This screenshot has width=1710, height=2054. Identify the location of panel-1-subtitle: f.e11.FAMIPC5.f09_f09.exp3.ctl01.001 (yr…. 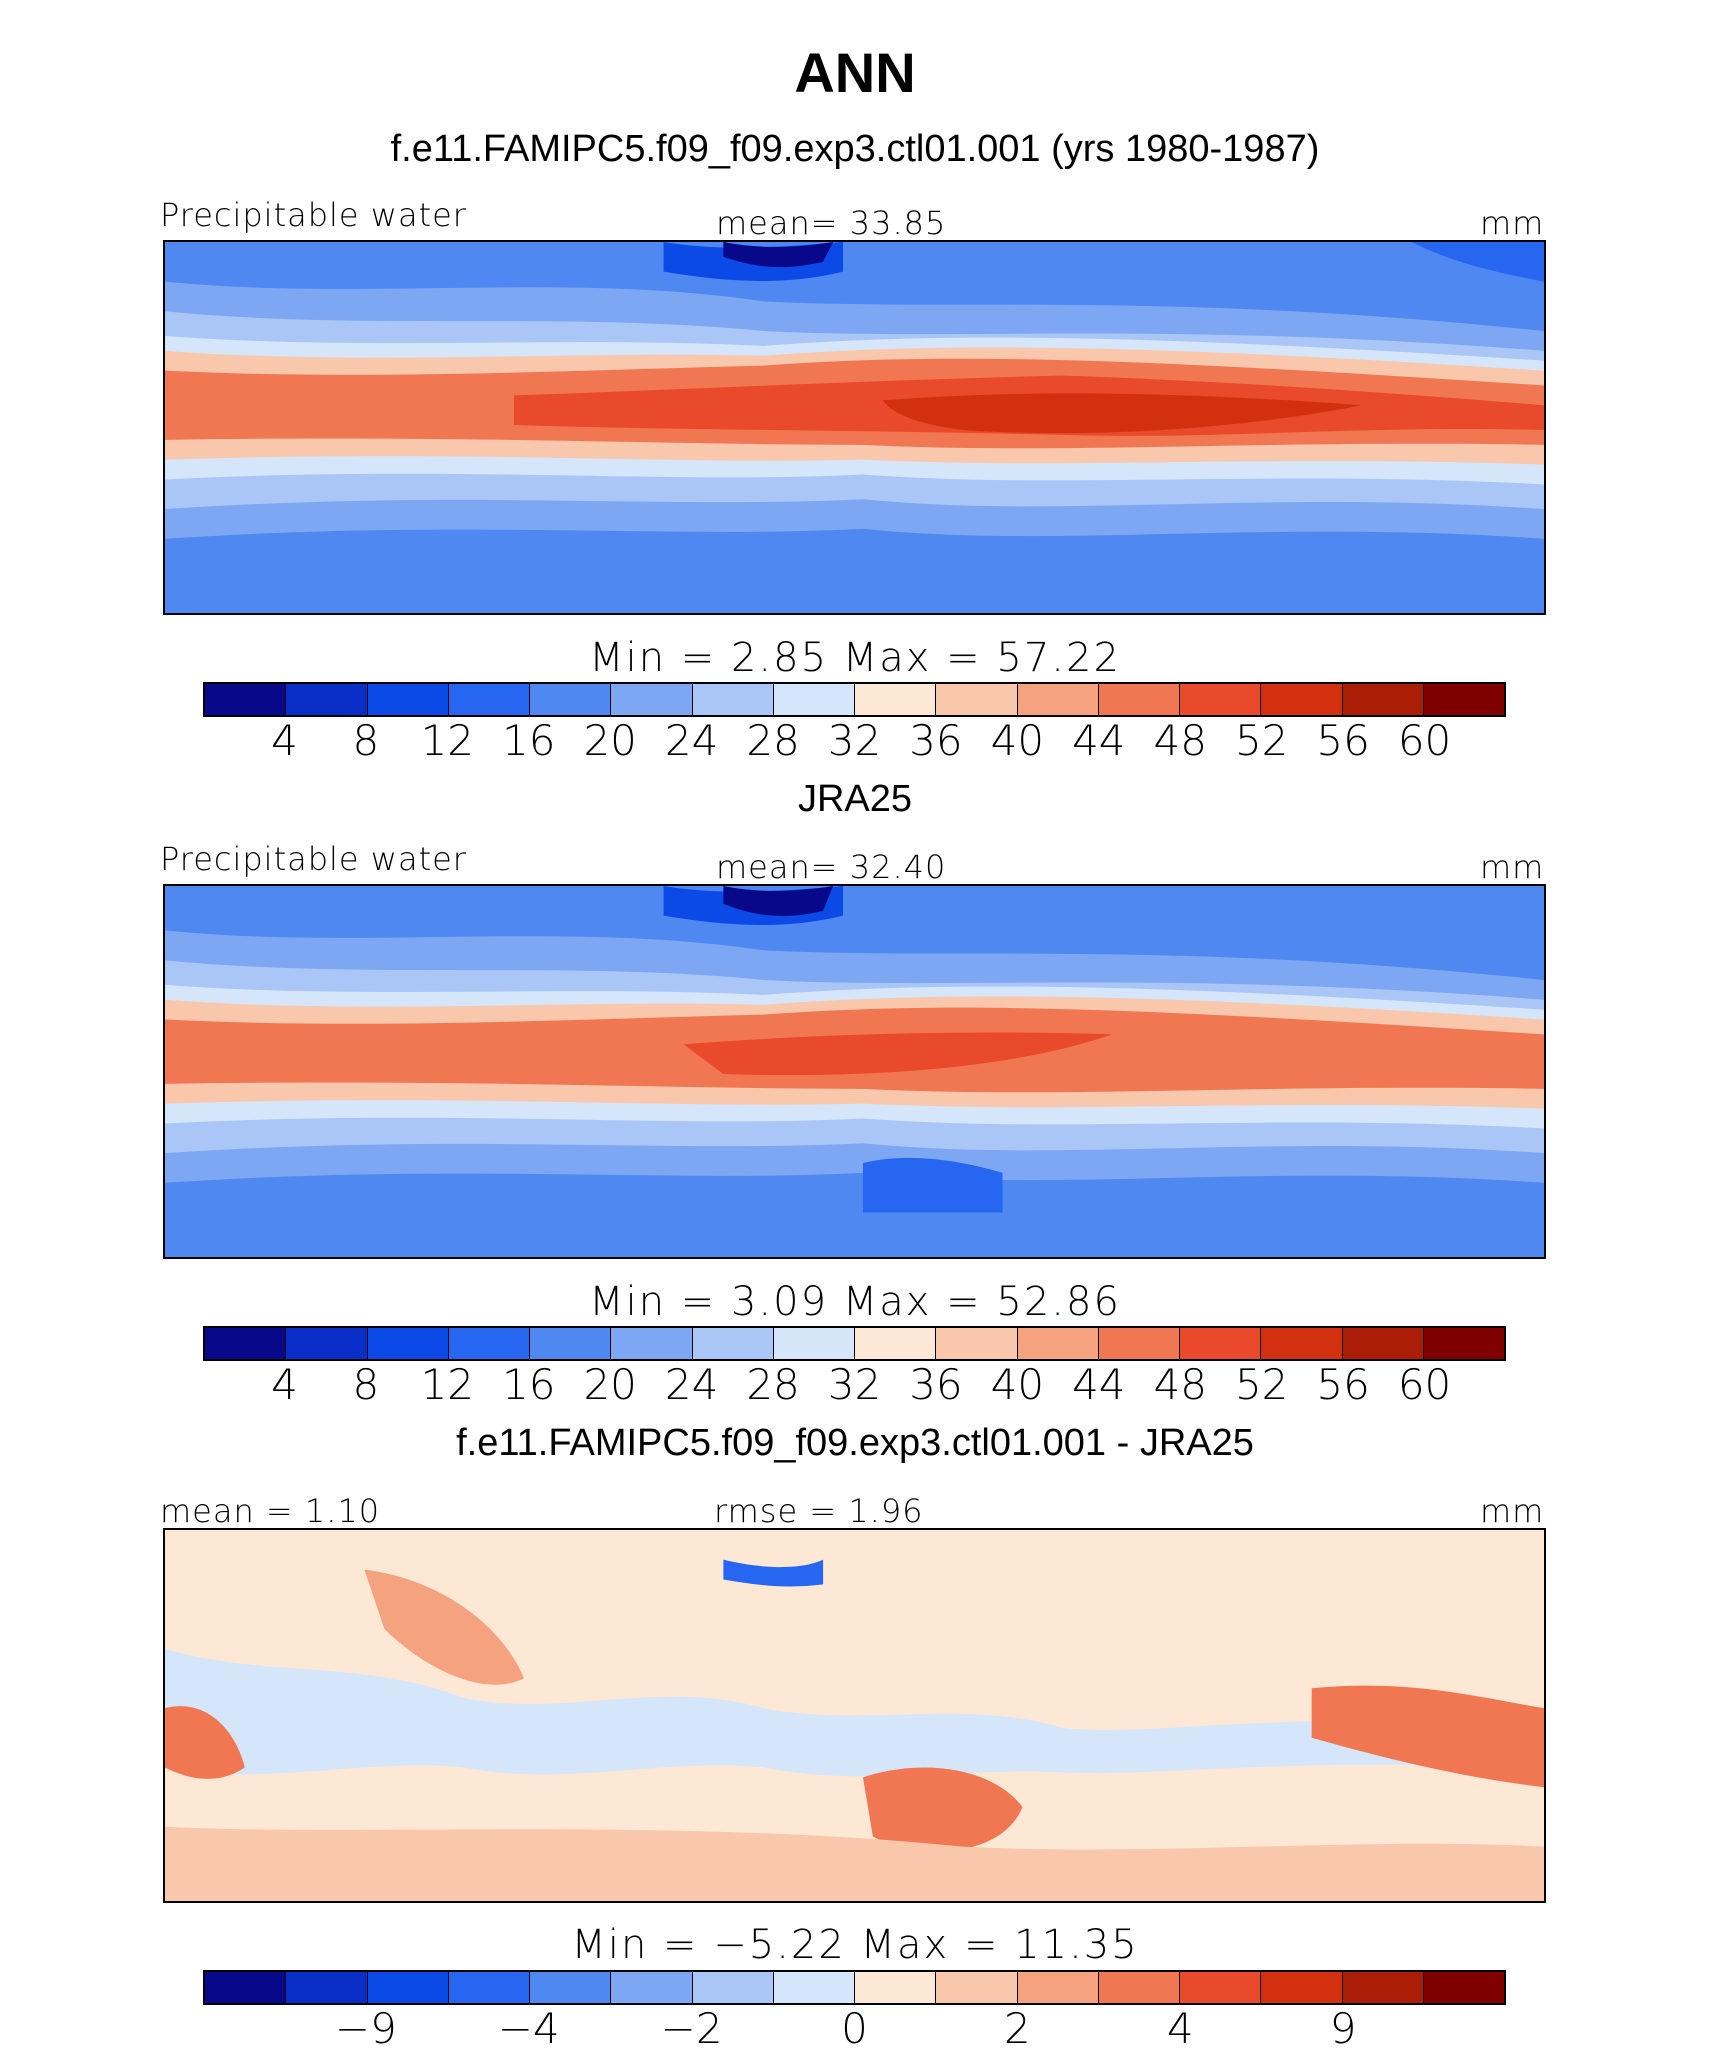
(855, 149).